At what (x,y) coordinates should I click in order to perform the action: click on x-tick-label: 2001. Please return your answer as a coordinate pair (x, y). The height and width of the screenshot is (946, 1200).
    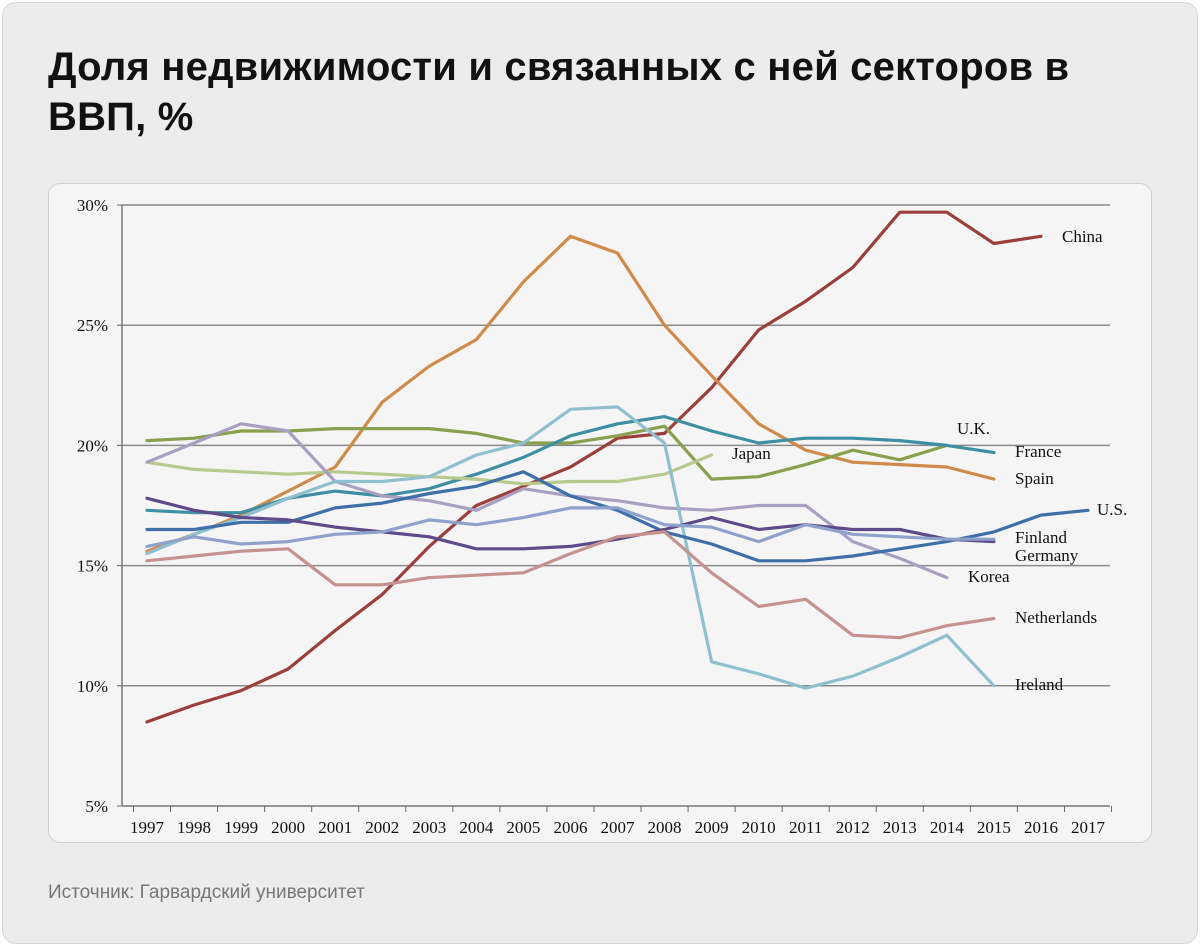
    Looking at the image, I should click on (335, 827).